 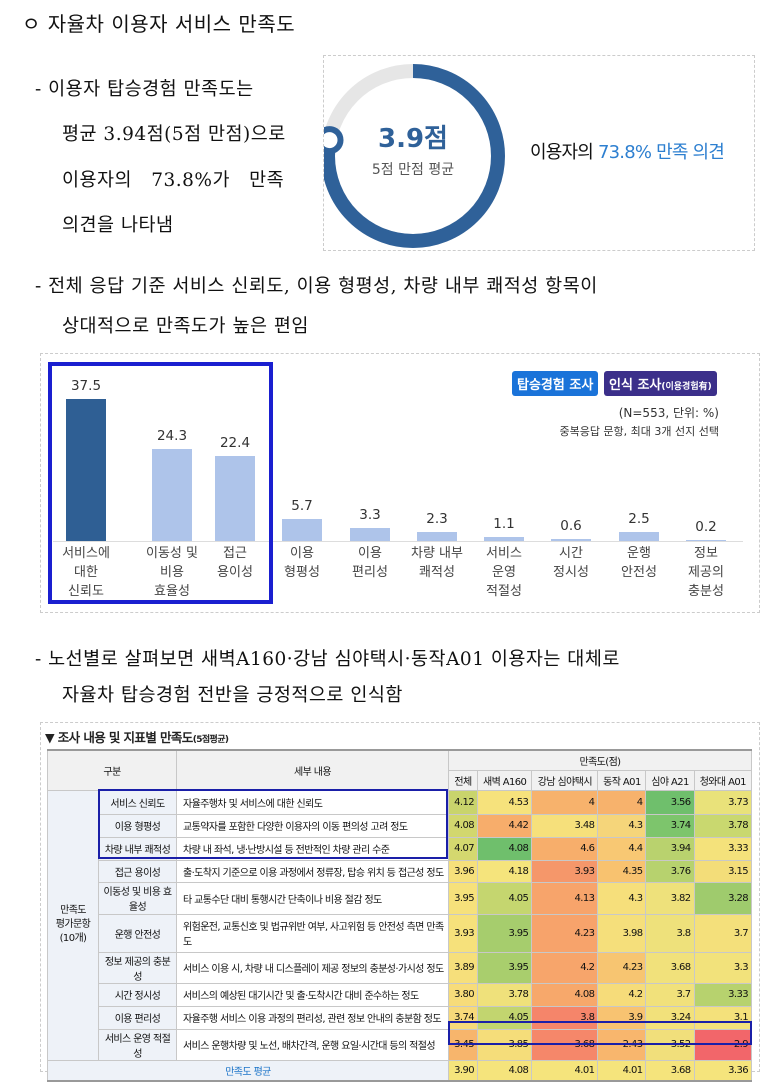 What do you see at coordinates (312, 871) in the screenshot?
I see `row-detail: 출·도착지 기준으로 이용 과정에서 정류장, 탑승 위치 등 접근성 정도` at bounding box center [312, 871].